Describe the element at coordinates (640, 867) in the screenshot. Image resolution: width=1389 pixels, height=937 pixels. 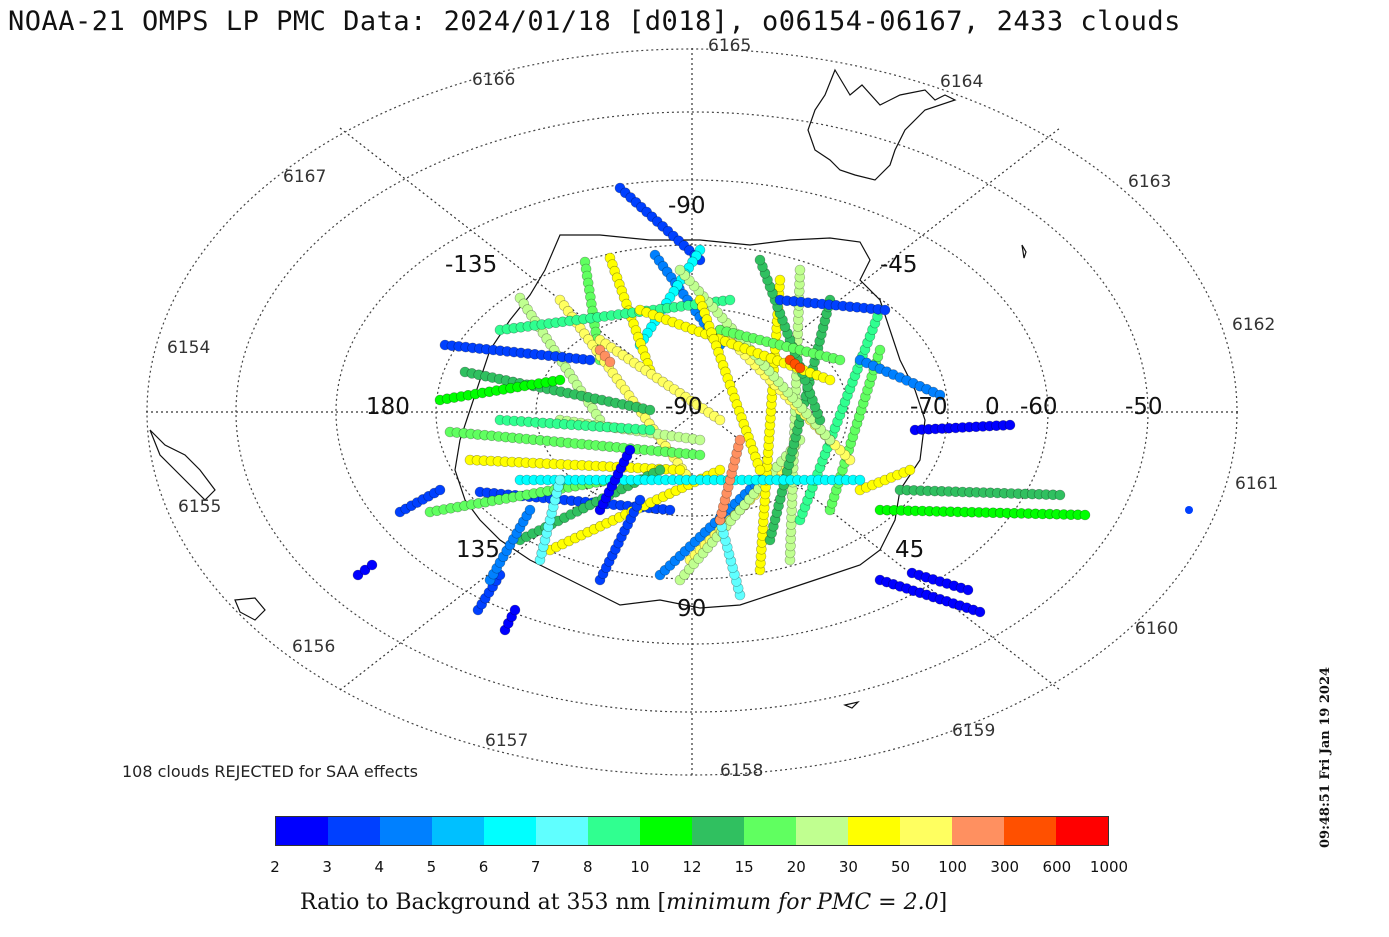
I see `colorbar-tick-label: 10` at that location.